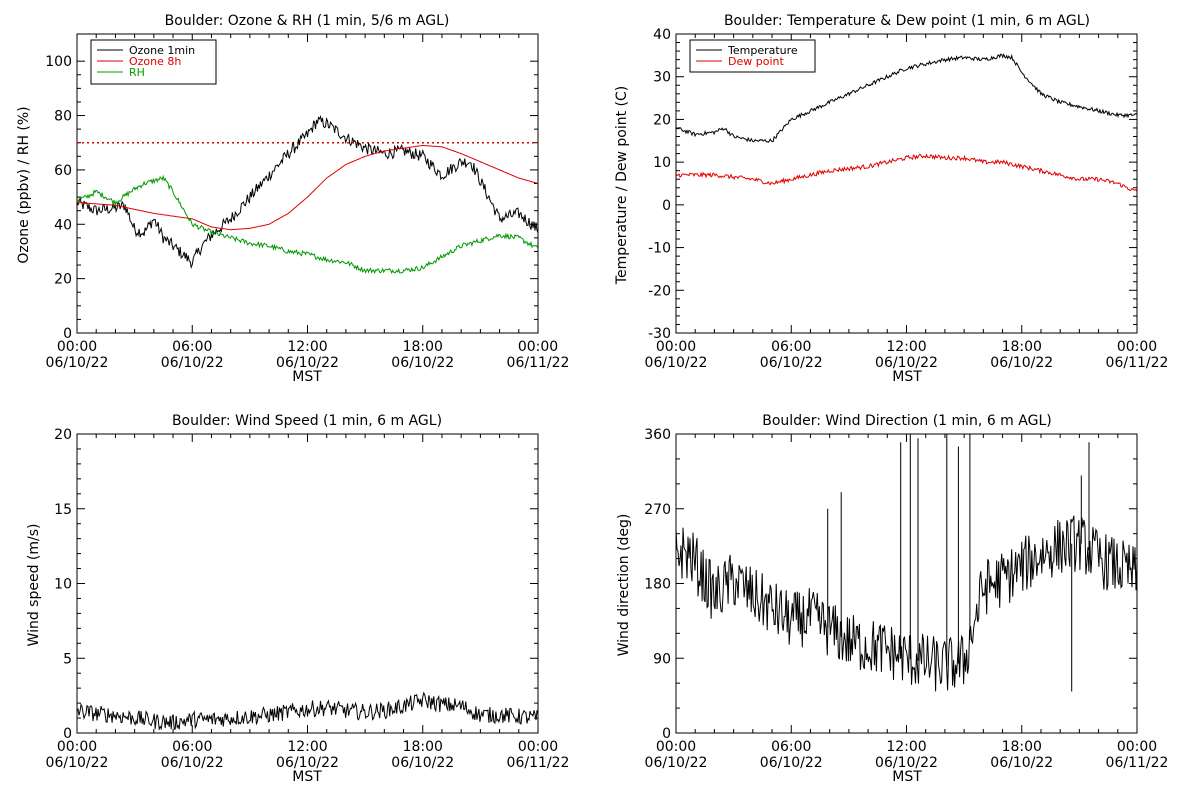 The height and width of the screenshot is (800, 1200). What do you see at coordinates (63, 510) in the screenshot?
I see `y-tick-label: 15` at bounding box center [63, 510].